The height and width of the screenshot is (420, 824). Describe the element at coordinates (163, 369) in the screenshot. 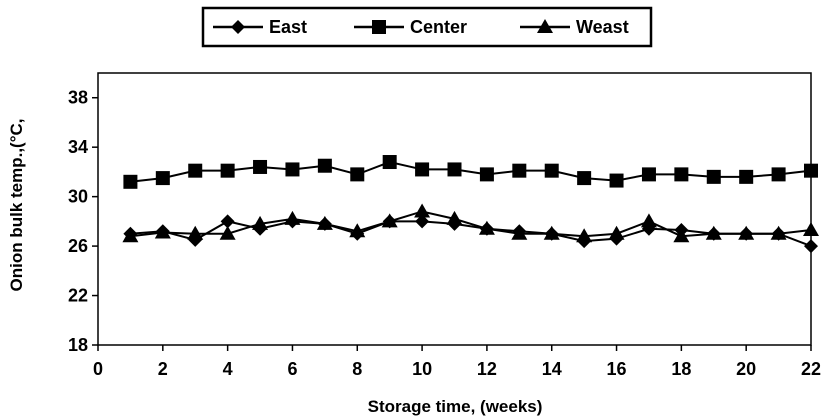

I see `x-tick-label: 2` at that location.